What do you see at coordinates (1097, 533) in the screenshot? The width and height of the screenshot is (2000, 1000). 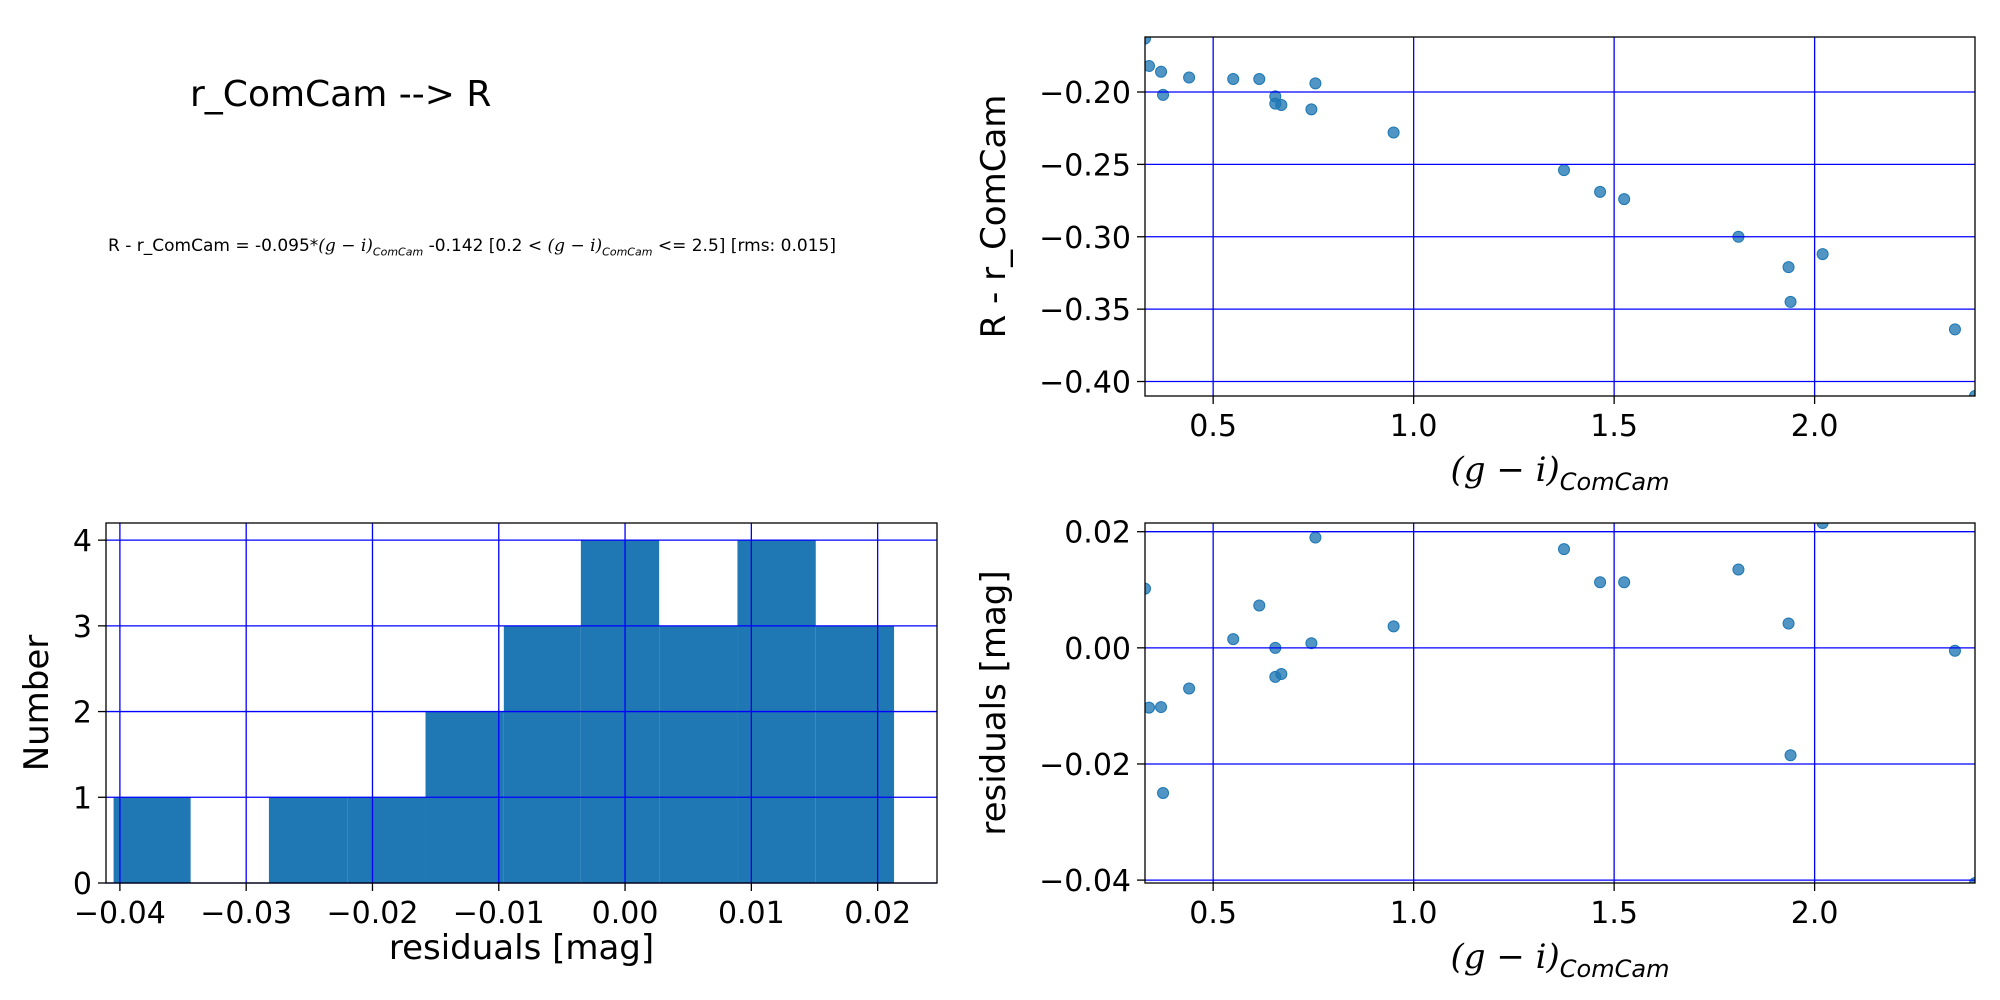 I see `resid-ytick-label-0: 0.02` at bounding box center [1097, 533].